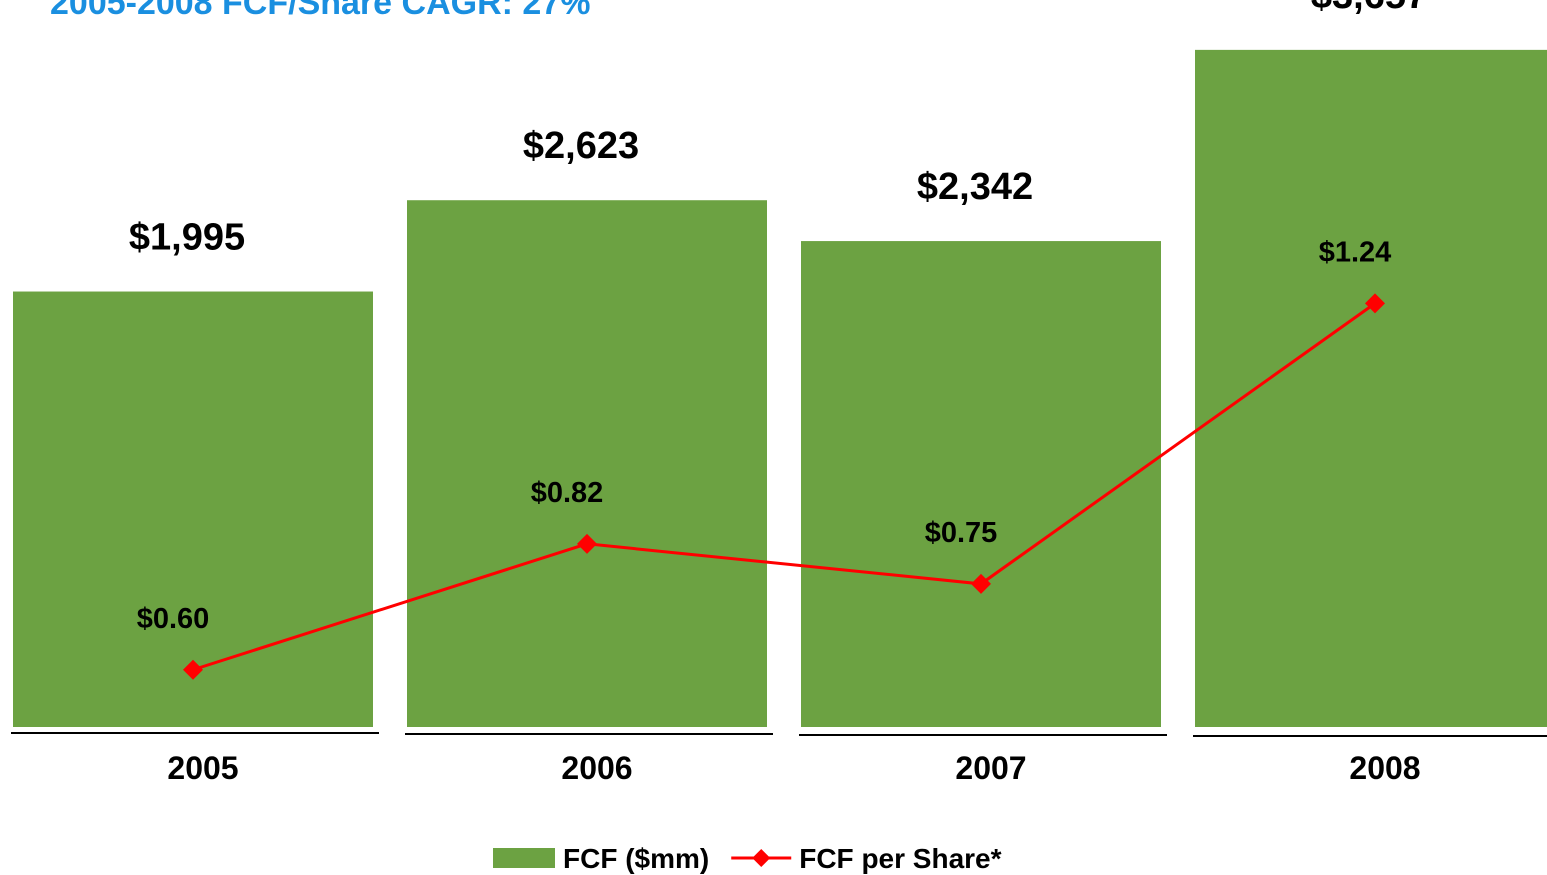 This screenshot has width=1547, height=875. I want to click on bar-value-label: $1,995, so click(187, 238).